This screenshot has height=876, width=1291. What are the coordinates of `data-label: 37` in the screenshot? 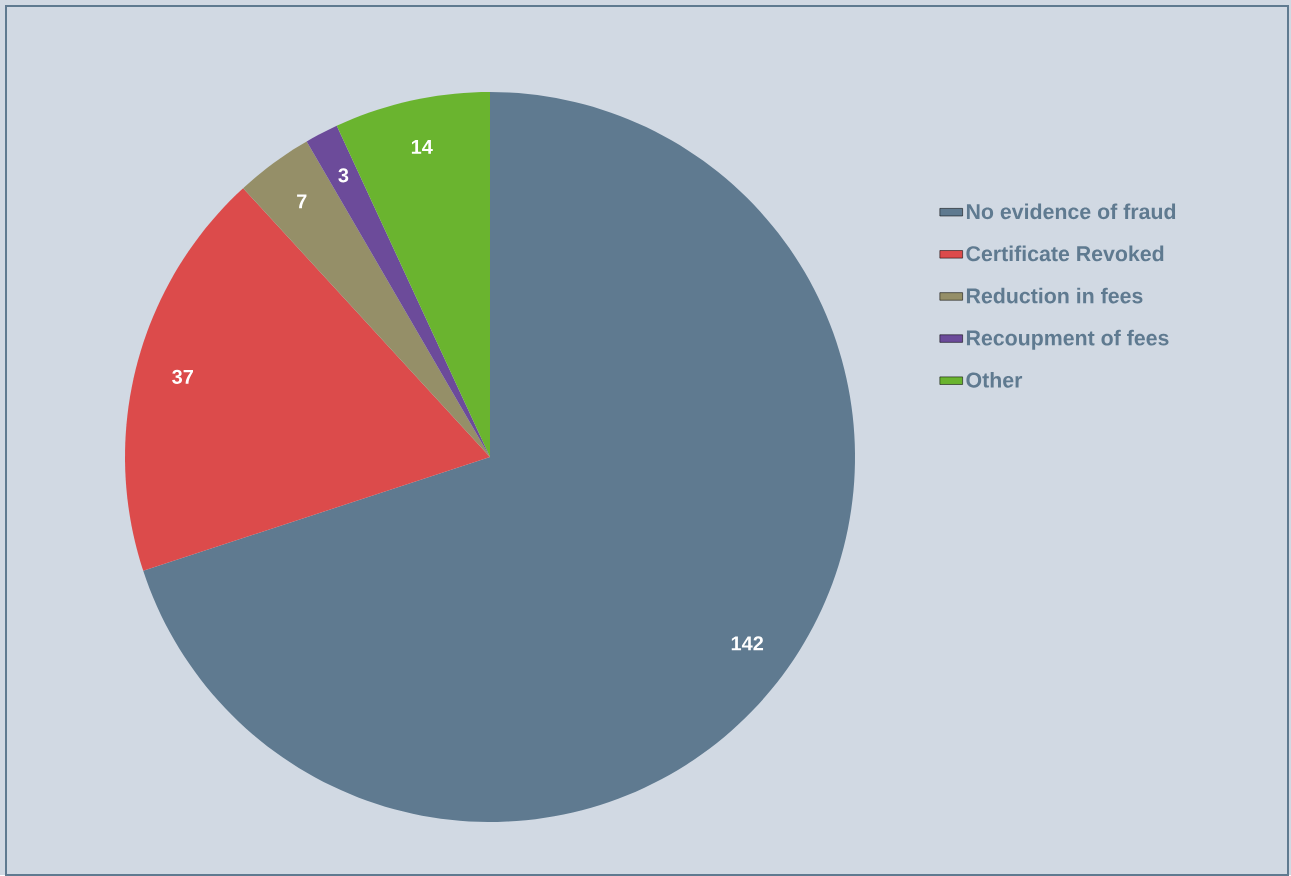 It's located at (182, 376).